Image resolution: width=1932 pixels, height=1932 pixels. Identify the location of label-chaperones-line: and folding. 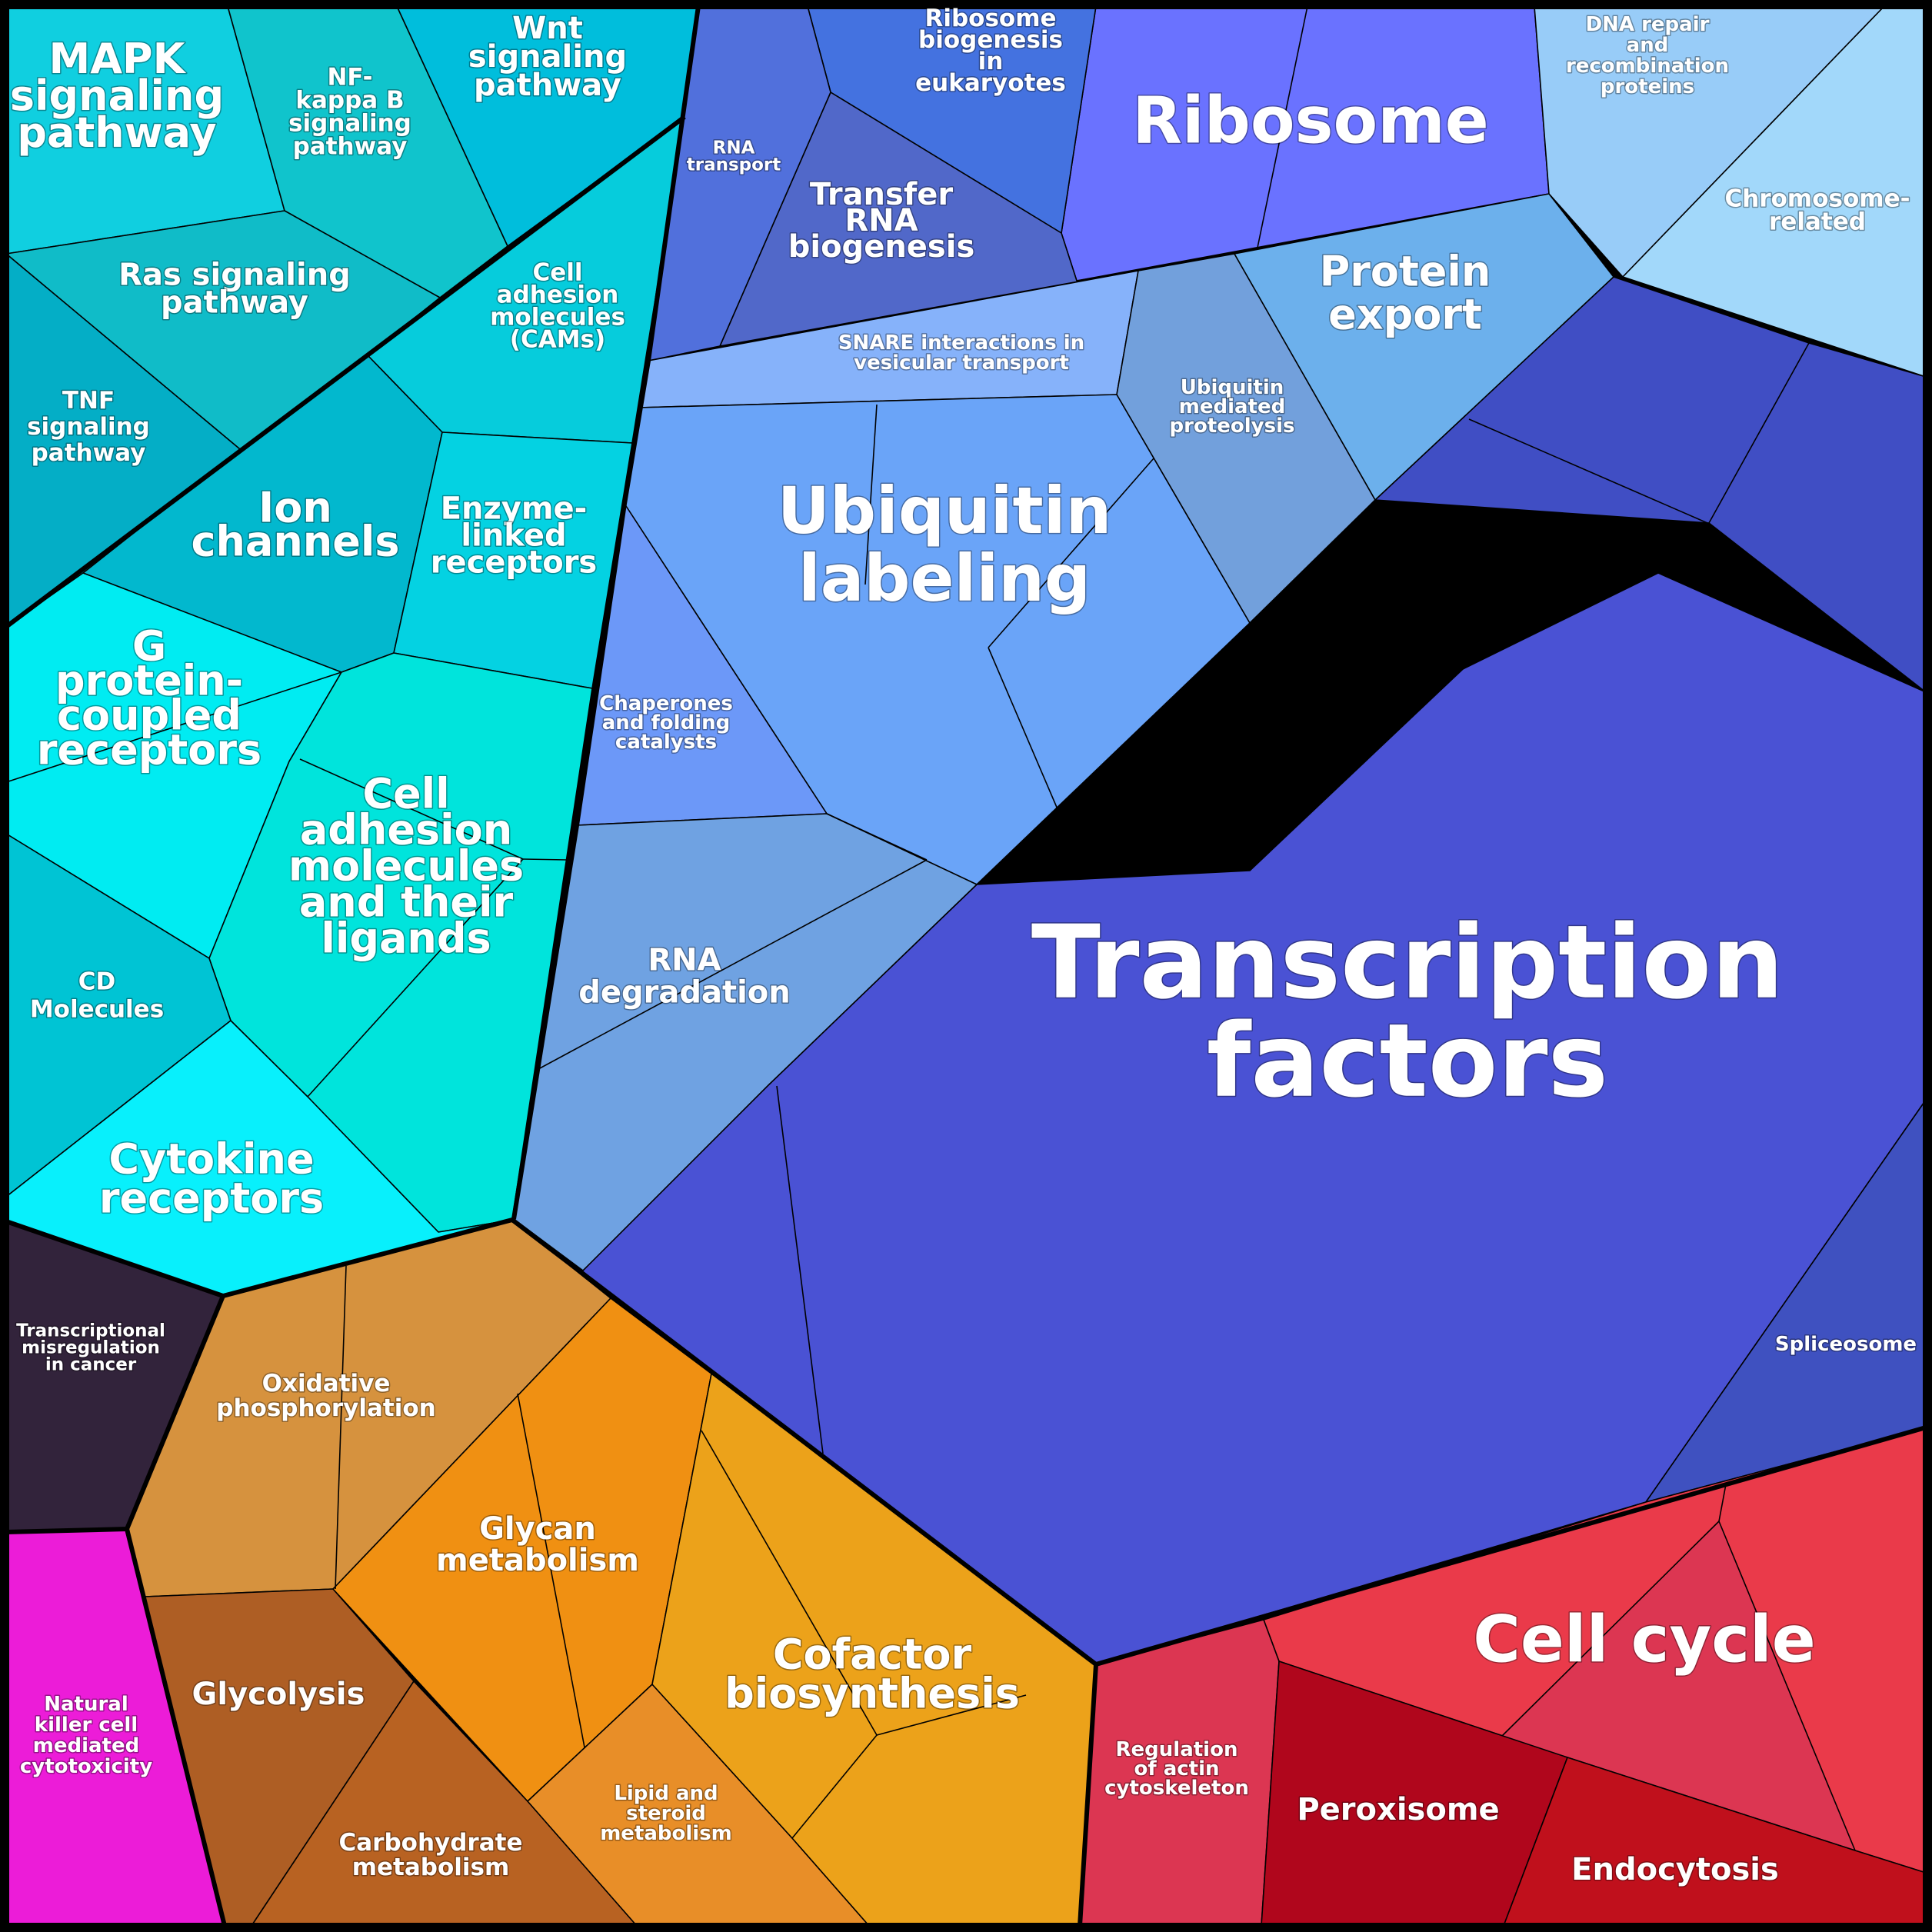
(666, 722).